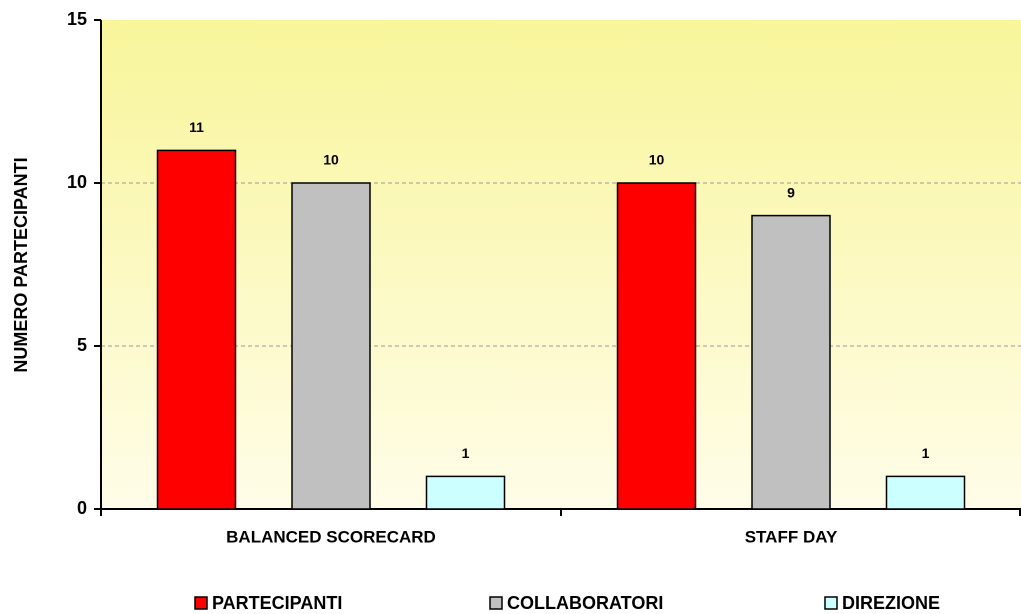  What do you see at coordinates (331, 536) in the screenshot?
I see `x-tick-label: BALANCED SCORECARD` at bounding box center [331, 536].